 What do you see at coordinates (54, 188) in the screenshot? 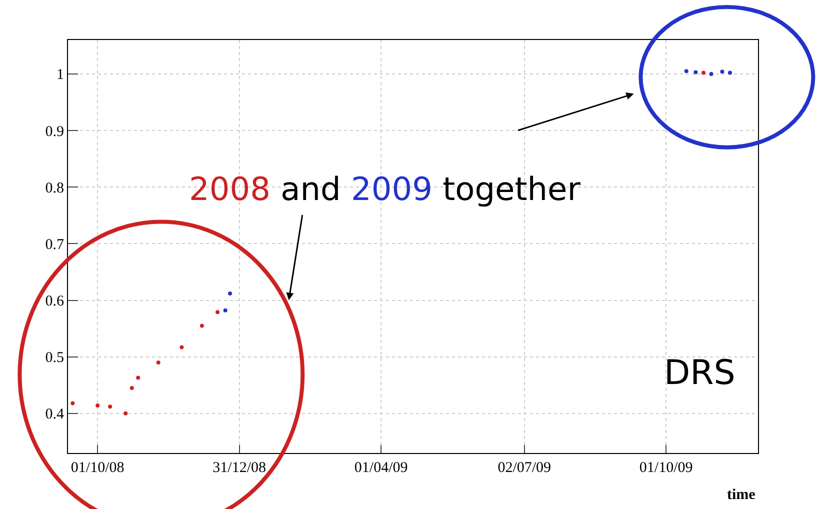
I see `y-tick-label: 0.8` at bounding box center [54, 188].